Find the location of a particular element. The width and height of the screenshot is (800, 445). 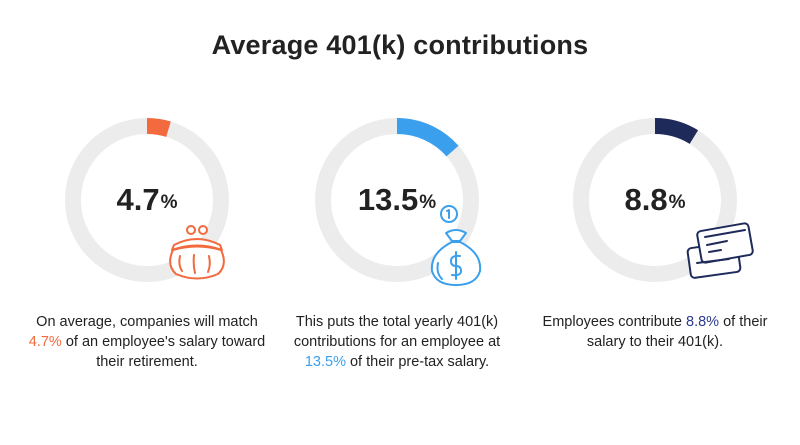

credit-cards-icon is located at coordinates (720, 250).